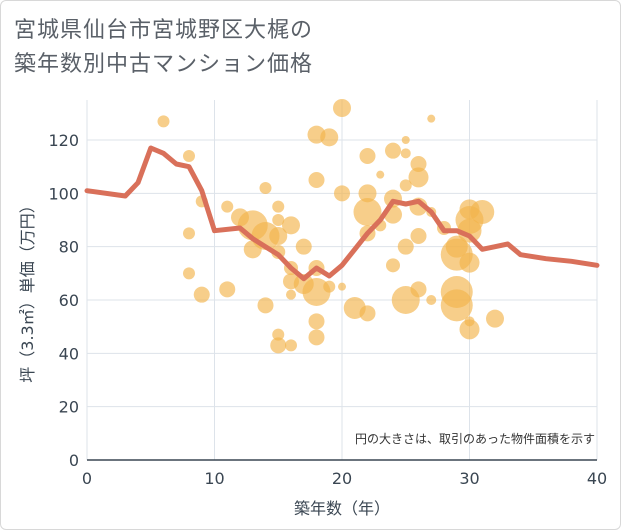  Describe the element at coordinates (63, 140) in the screenshot. I see `y-tick-label: 120` at that location.